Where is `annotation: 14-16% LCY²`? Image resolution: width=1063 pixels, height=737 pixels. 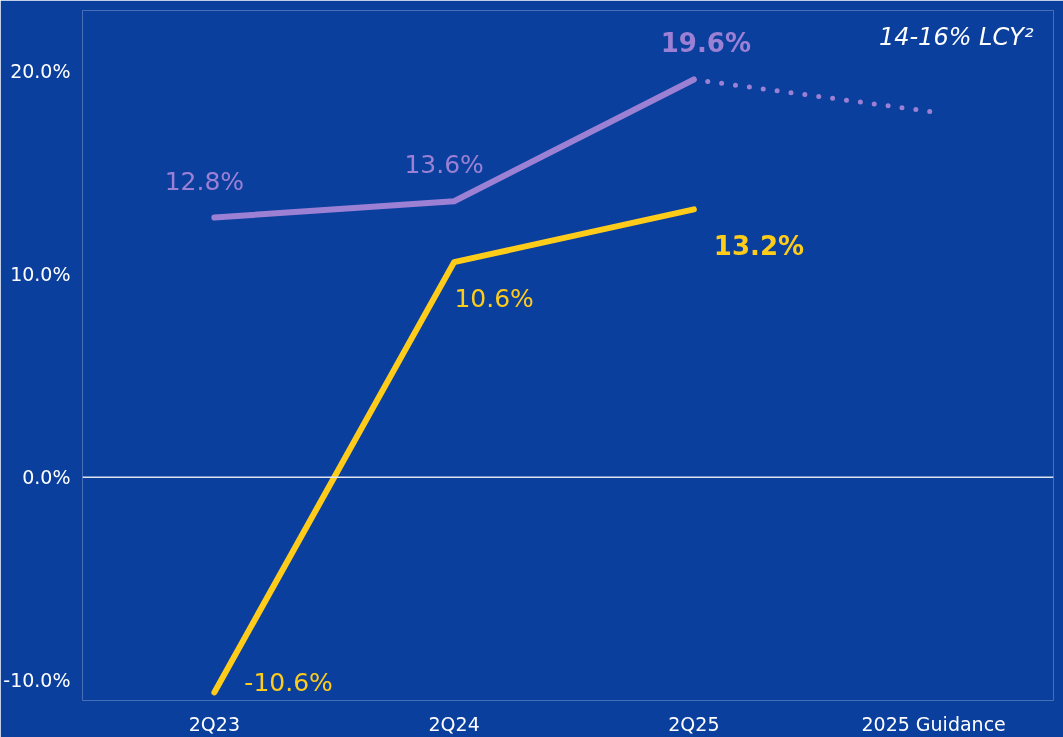
annotation: 14-16% LCY² is located at coordinates (956, 36).